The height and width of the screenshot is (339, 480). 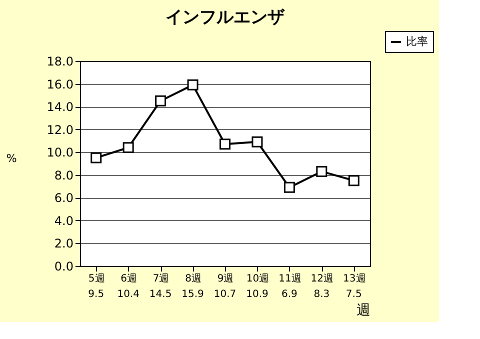 What do you see at coordinates (322, 294) in the screenshot?
I see `data-label: 8.3` at bounding box center [322, 294].